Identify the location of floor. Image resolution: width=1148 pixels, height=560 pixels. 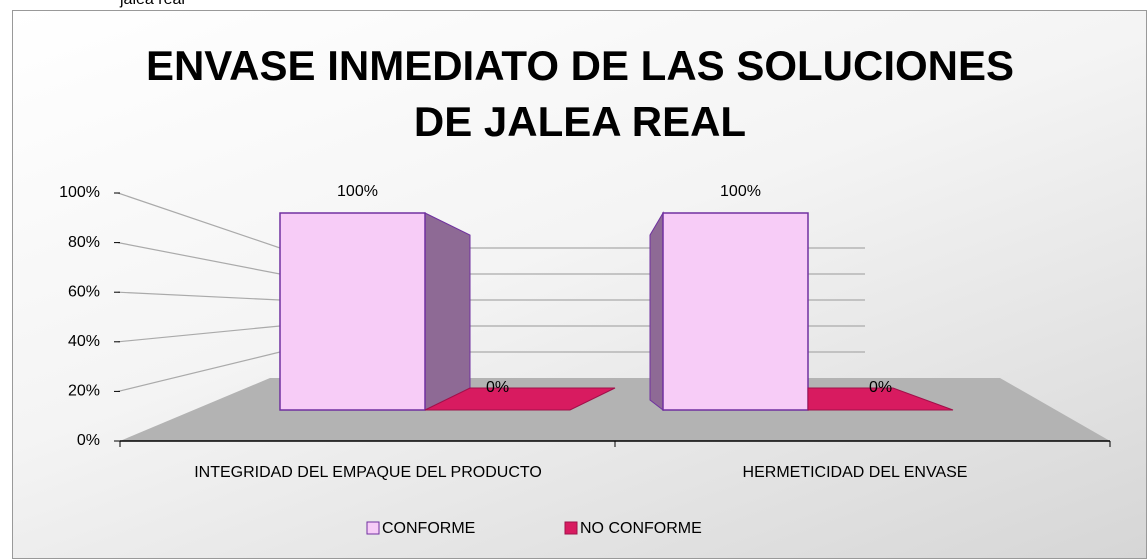
(615, 409).